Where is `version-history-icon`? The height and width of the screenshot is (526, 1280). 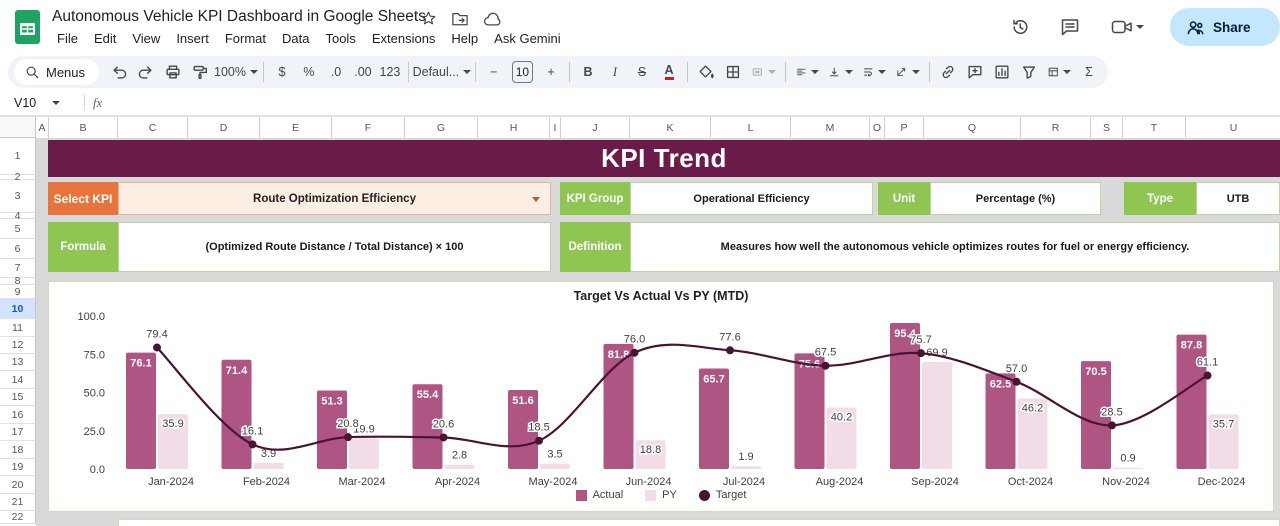 version-history-icon is located at coordinates (1020, 27).